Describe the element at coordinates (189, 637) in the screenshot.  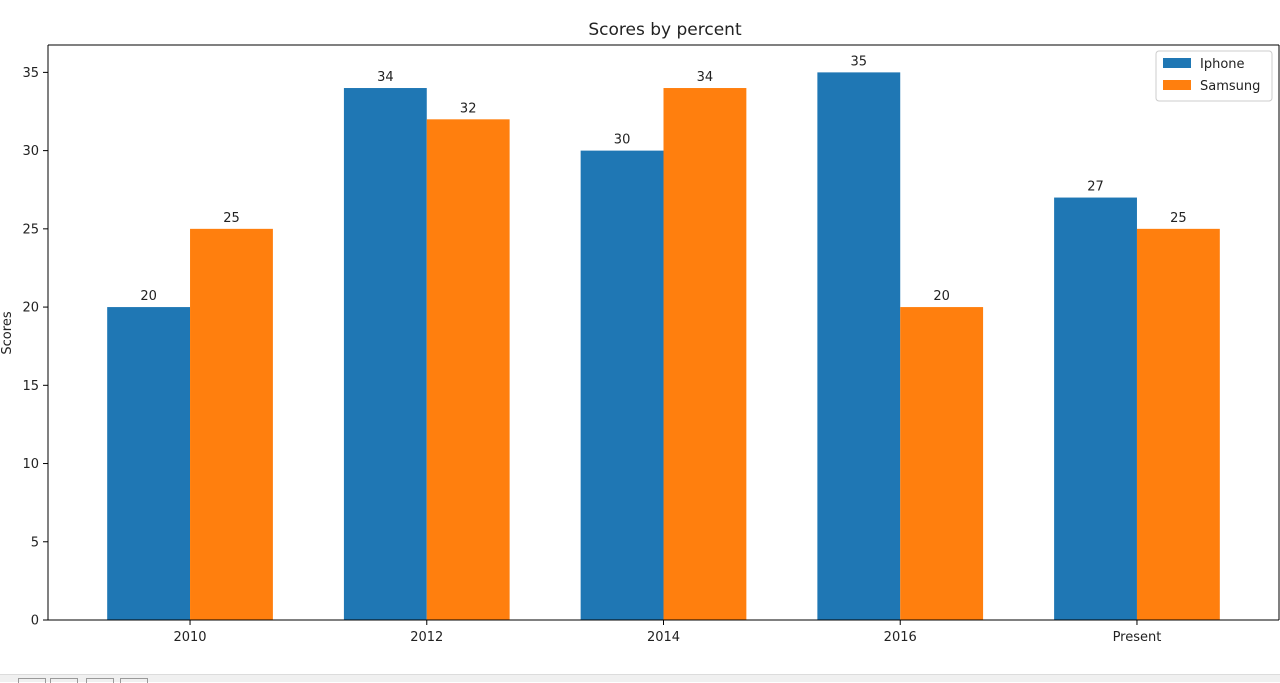
I see `x-tick-label: 2010` at that location.